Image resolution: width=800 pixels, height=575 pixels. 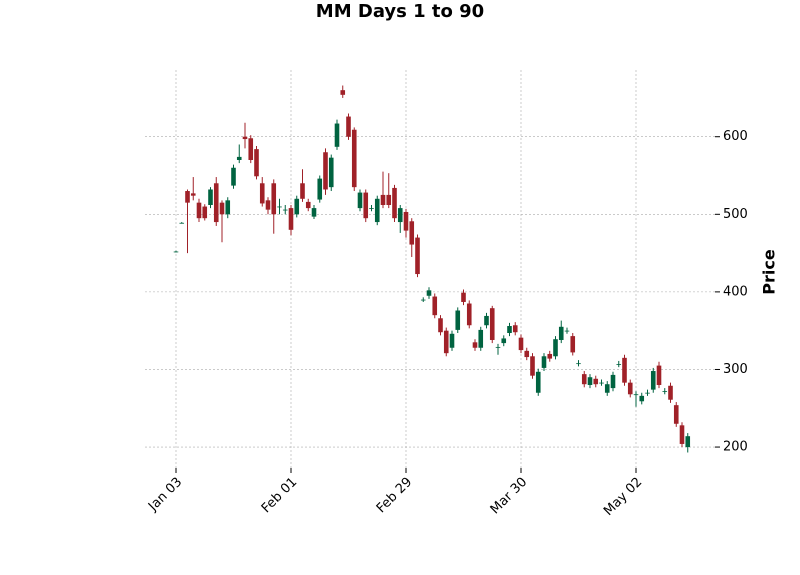 What do you see at coordinates (165, 495) in the screenshot?
I see `x-tick-label: Jan 03` at bounding box center [165, 495].